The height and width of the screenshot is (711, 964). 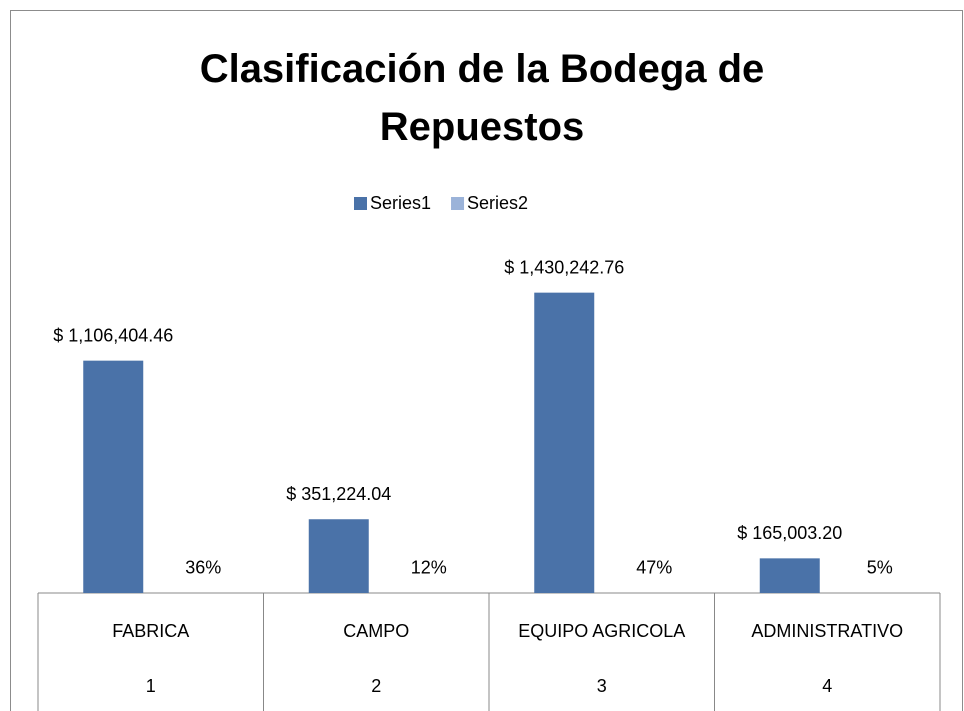 I want to click on legend-label: Series1, so click(x=400, y=203).